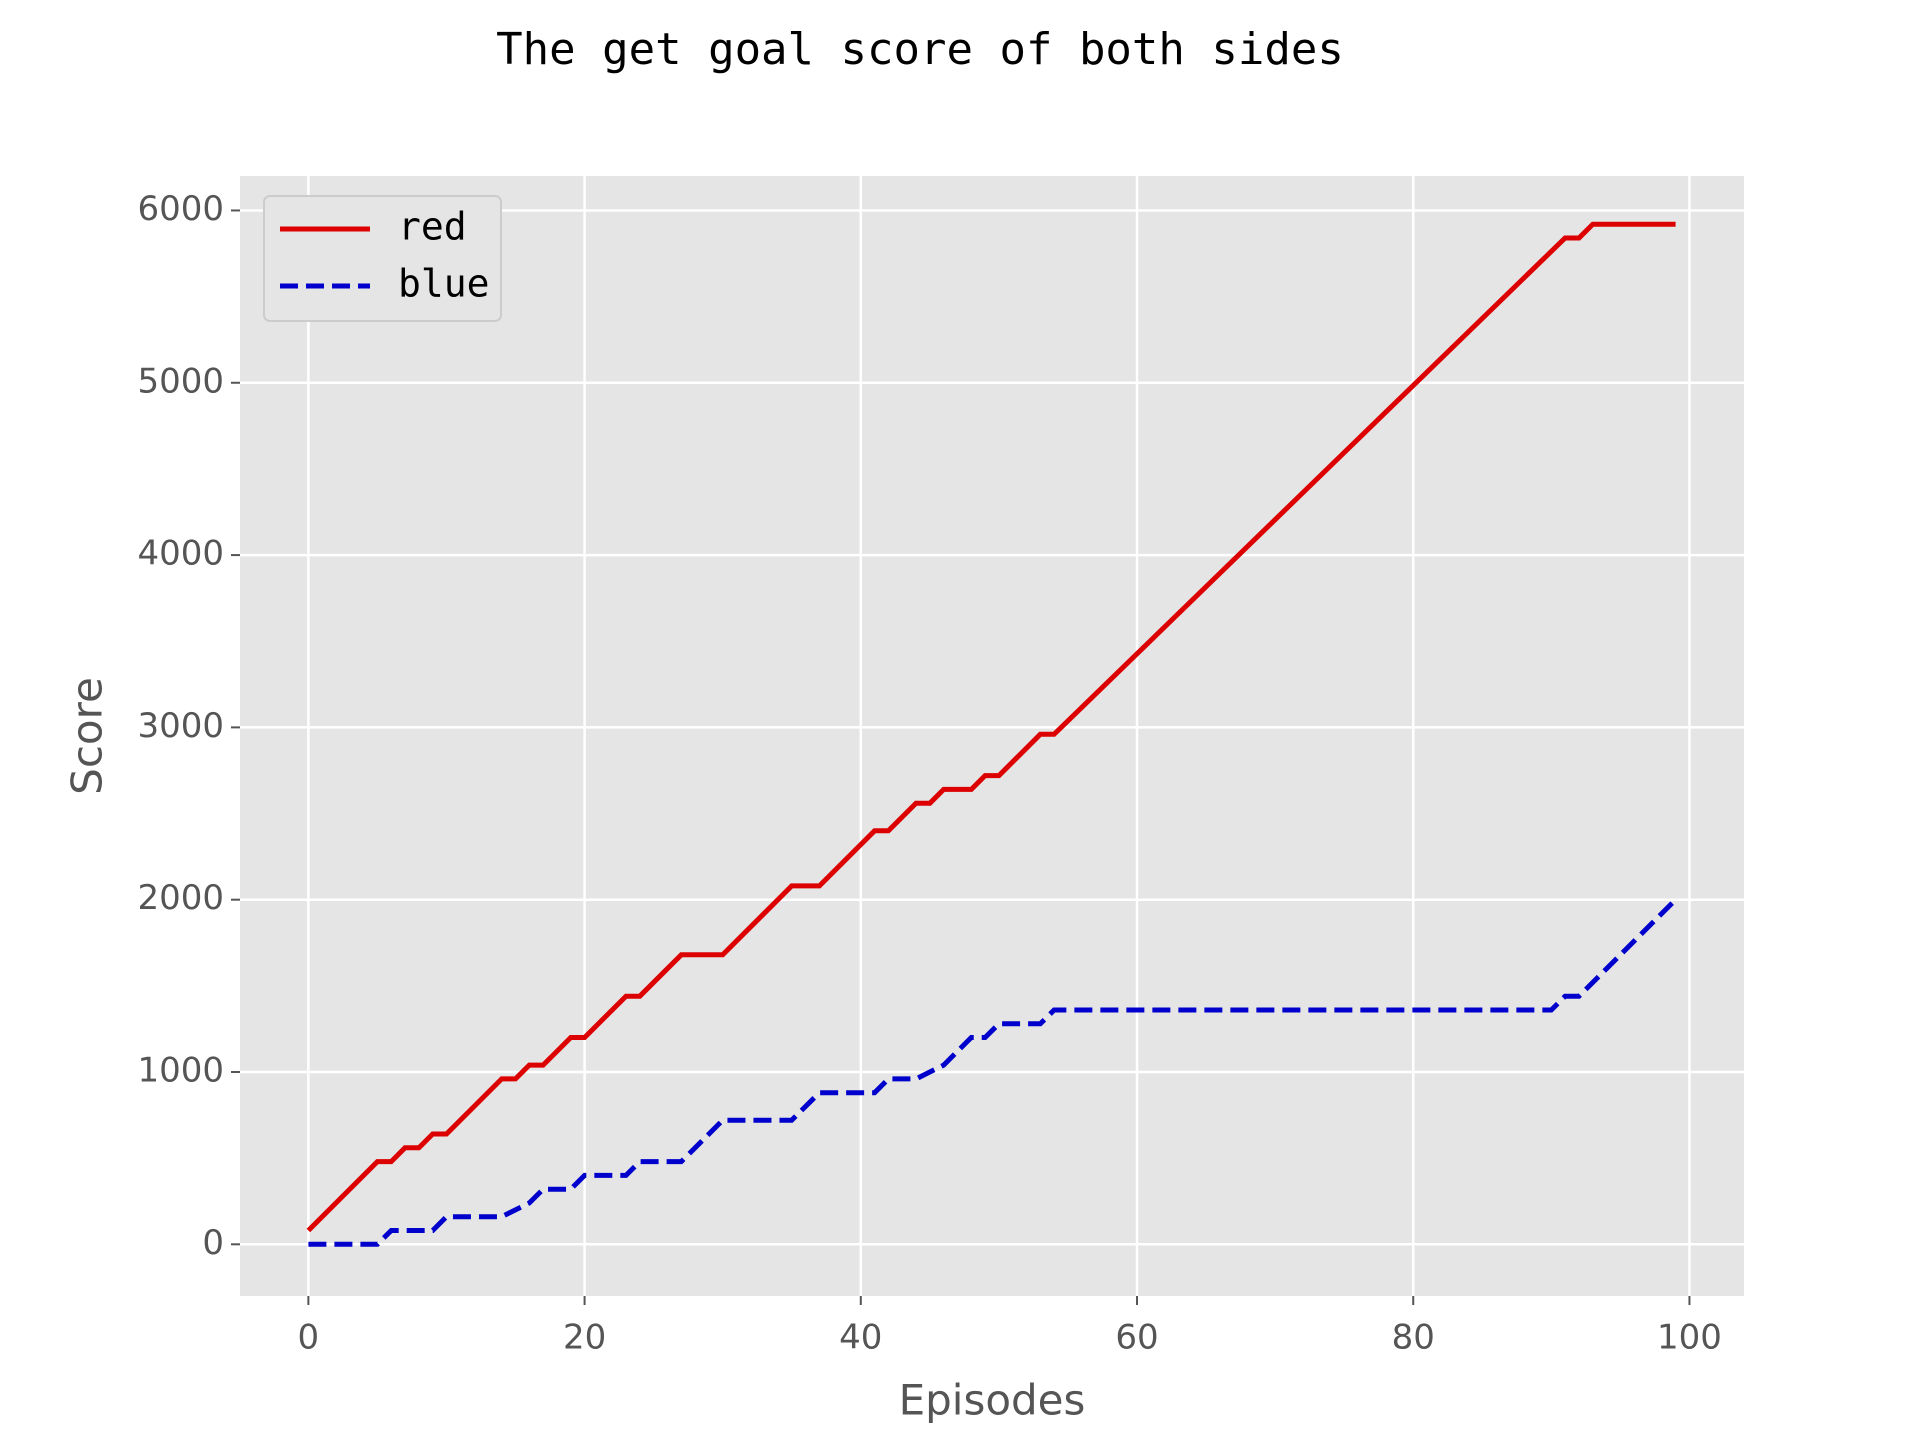 The height and width of the screenshot is (1440, 1920). I want to click on x-axis-label: Episodes, so click(992, 1400).